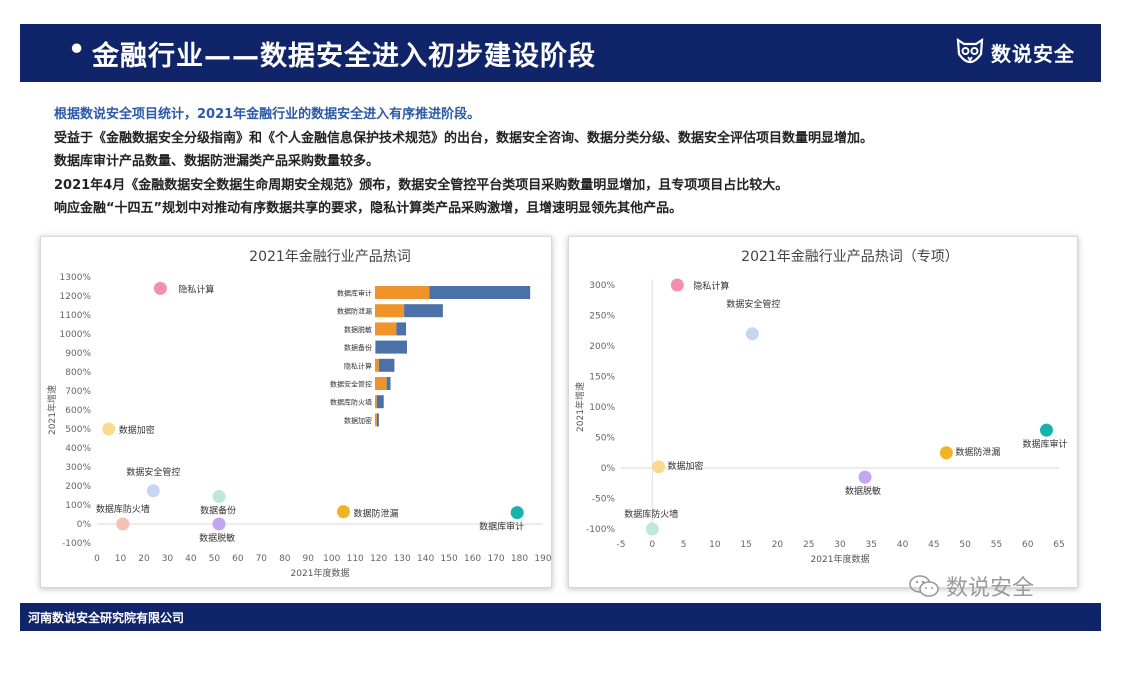 The width and height of the screenshot is (1122, 688). What do you see at coordinates (97, 559) in the screenshot?
I see `x-tick-label: 0` at bounding box center [97, 559].